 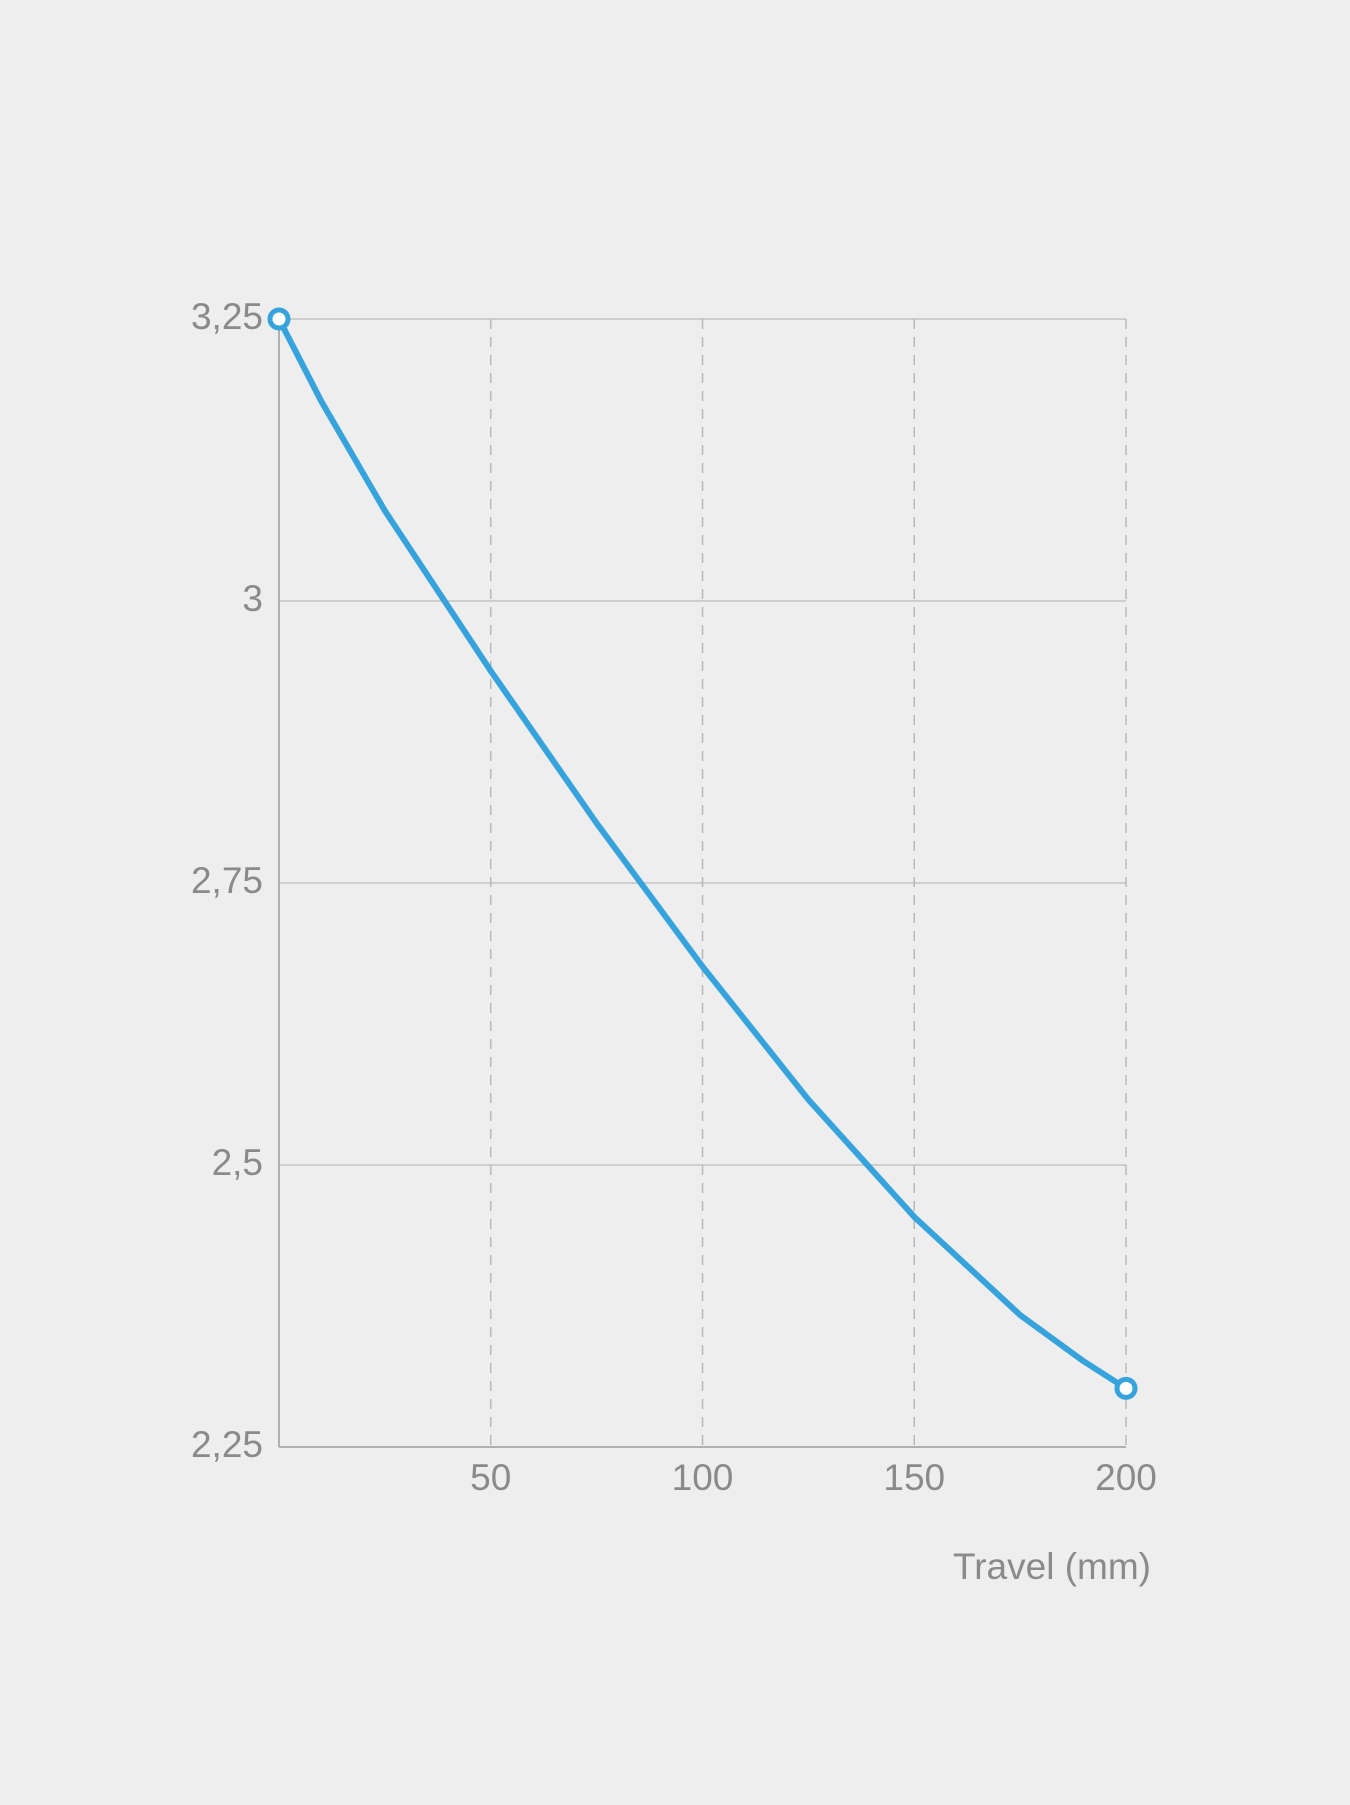 What do you see at coordinates (1126, 1477) in the screenshot?
I see `x-tick-label: 200` at bounding box center [1126, 1477].